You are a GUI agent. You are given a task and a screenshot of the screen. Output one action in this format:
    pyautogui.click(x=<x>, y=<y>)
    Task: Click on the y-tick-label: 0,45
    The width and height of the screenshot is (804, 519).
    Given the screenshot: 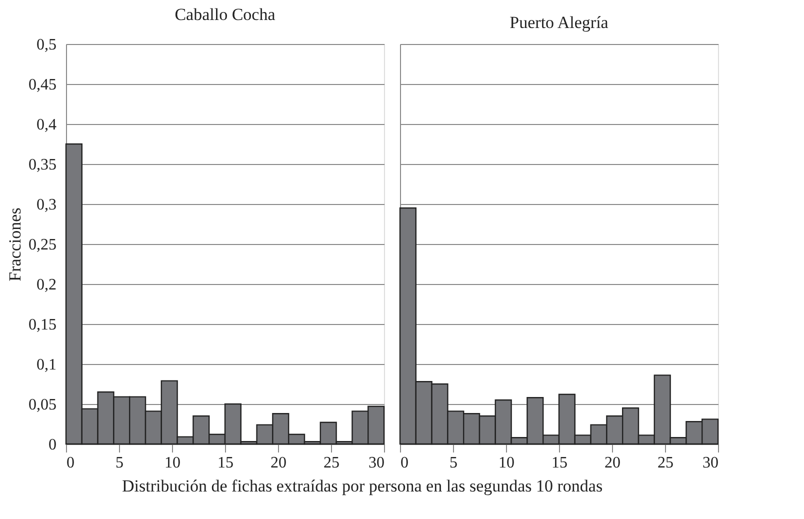 What is the action you would take?
    pyautogui.click(x=42, y=85)
    